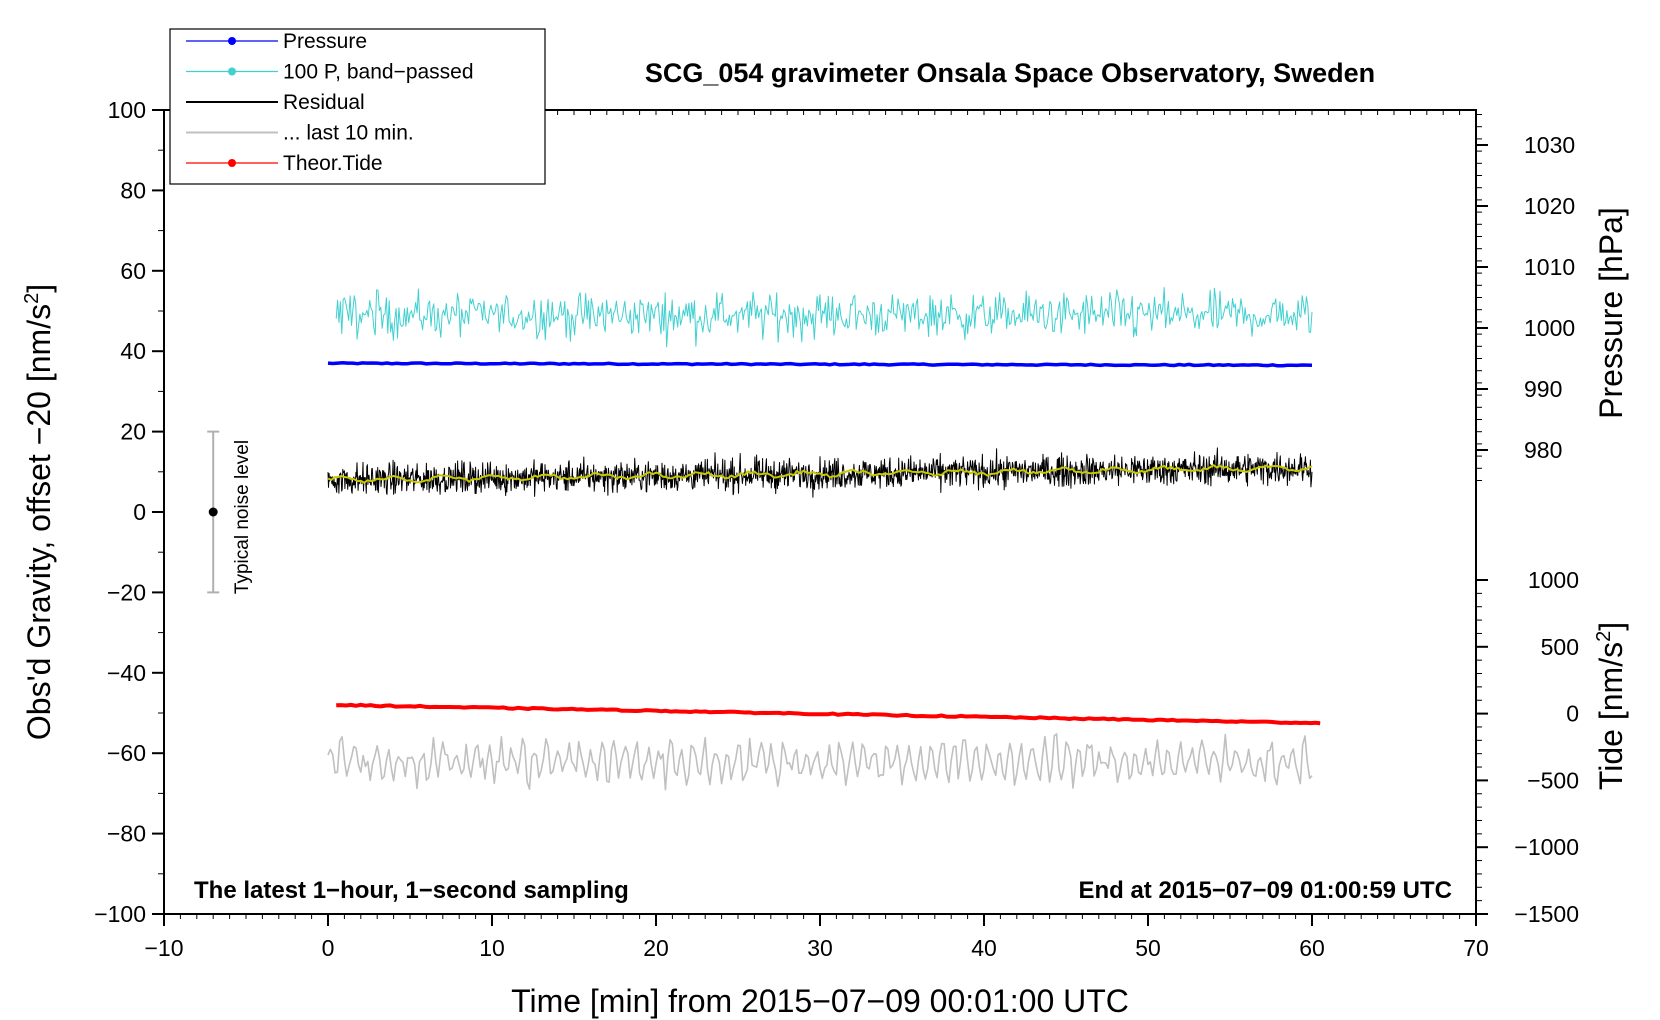  Describe the element at coordinates (1312, 948) in the screenshot. I see `x-tick-label: 60` at that location.